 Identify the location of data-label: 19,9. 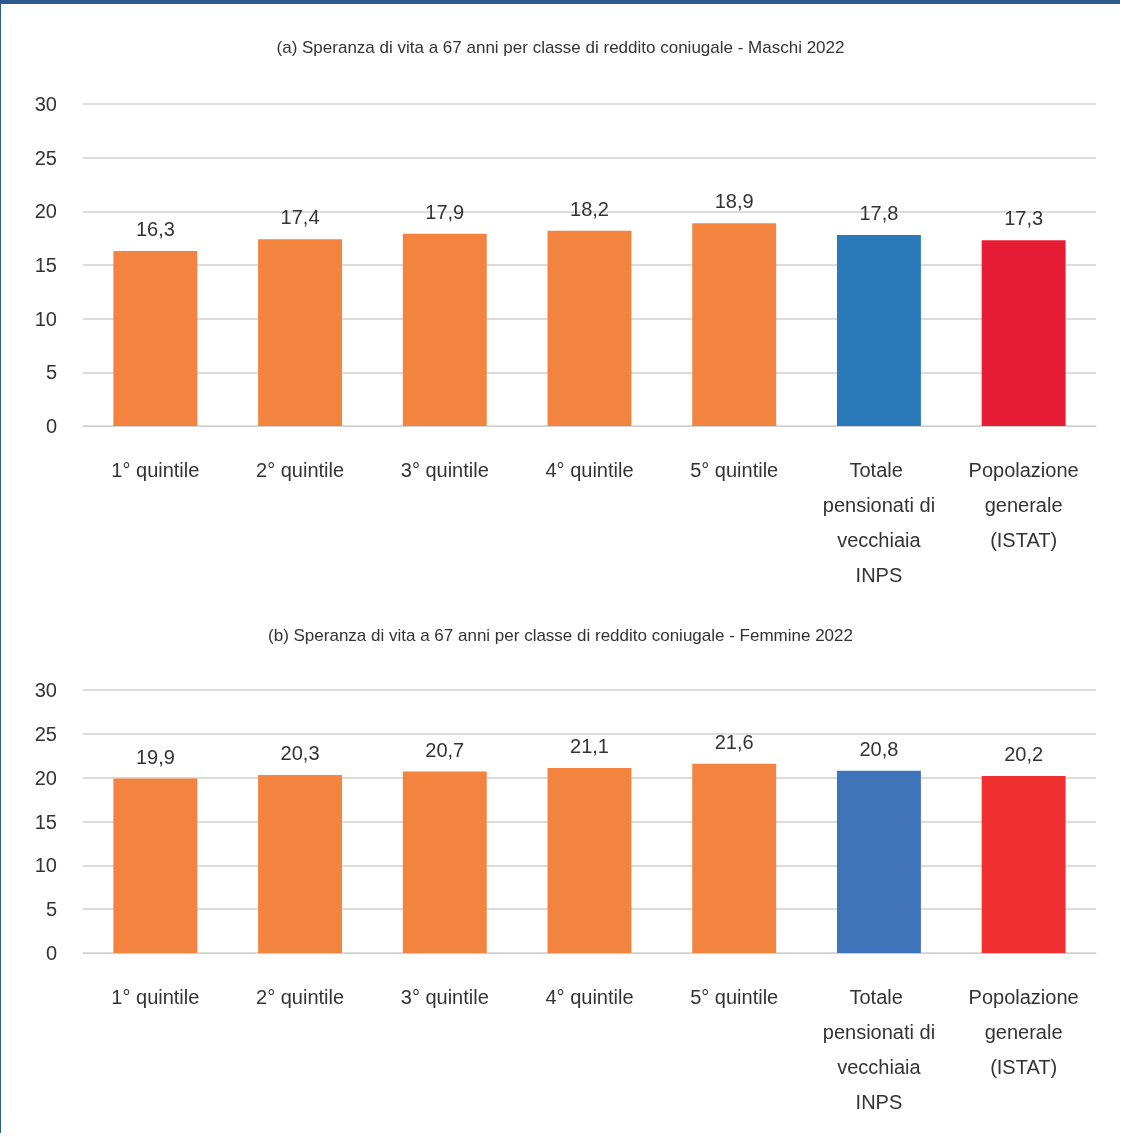
(155, 756).